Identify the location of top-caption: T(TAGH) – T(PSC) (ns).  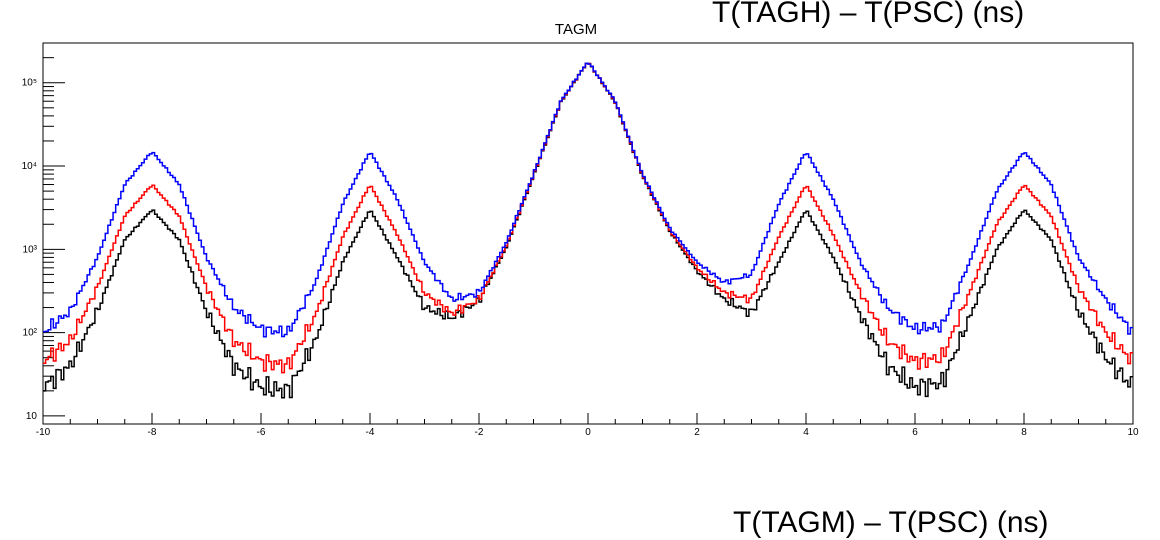
(868, 14).